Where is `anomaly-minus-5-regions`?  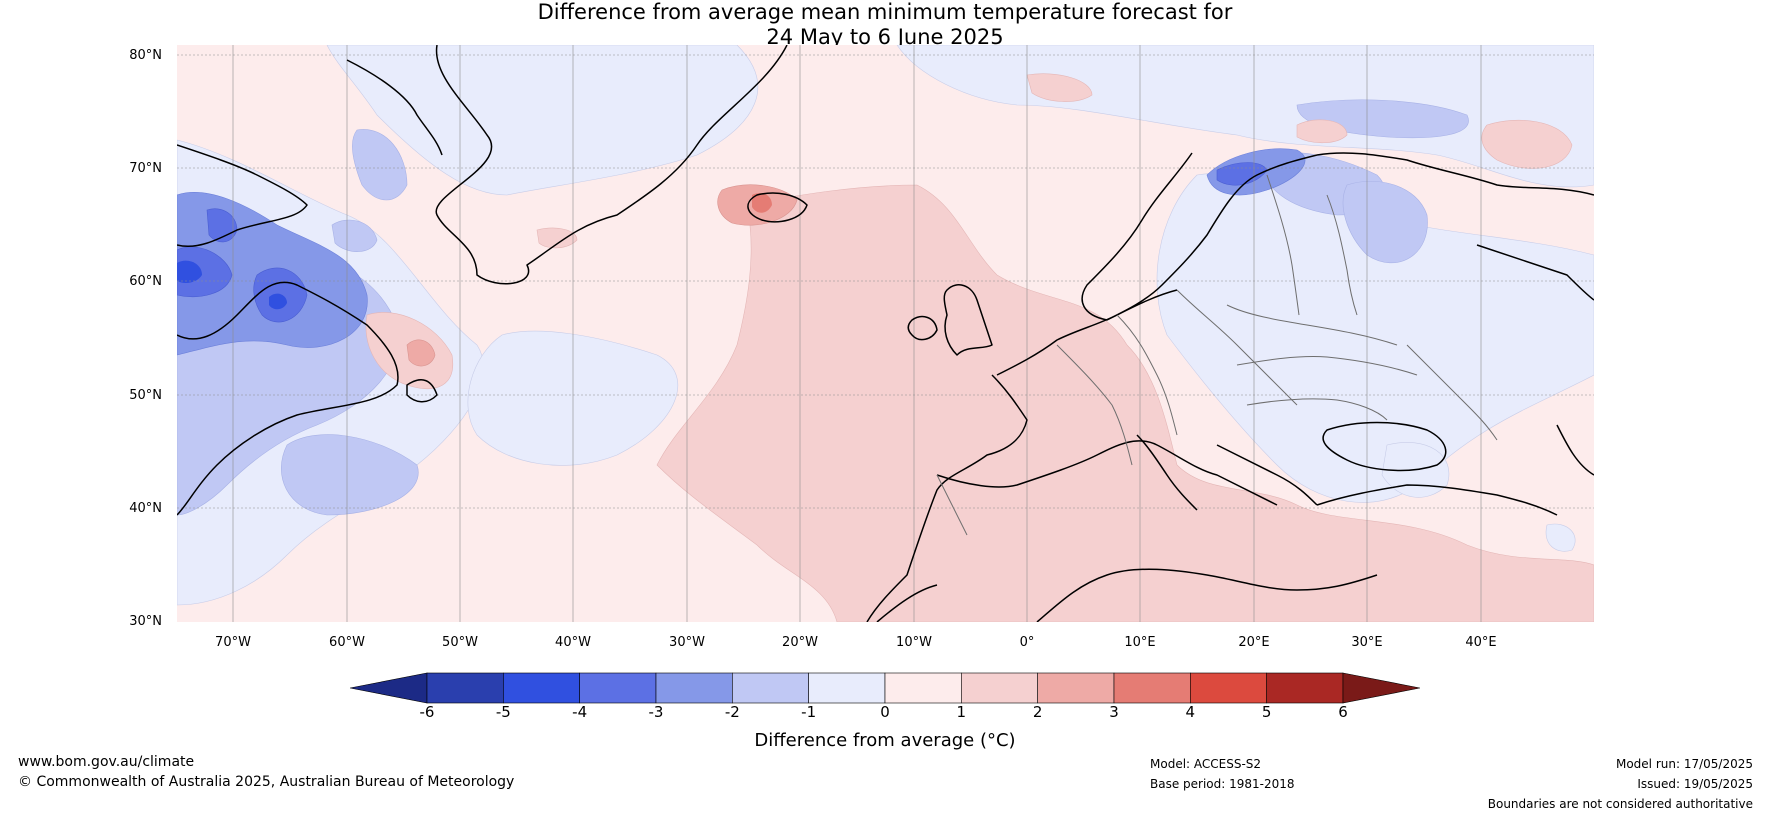
anomaly-minus-5-regions is located at coordinates (232, 285).